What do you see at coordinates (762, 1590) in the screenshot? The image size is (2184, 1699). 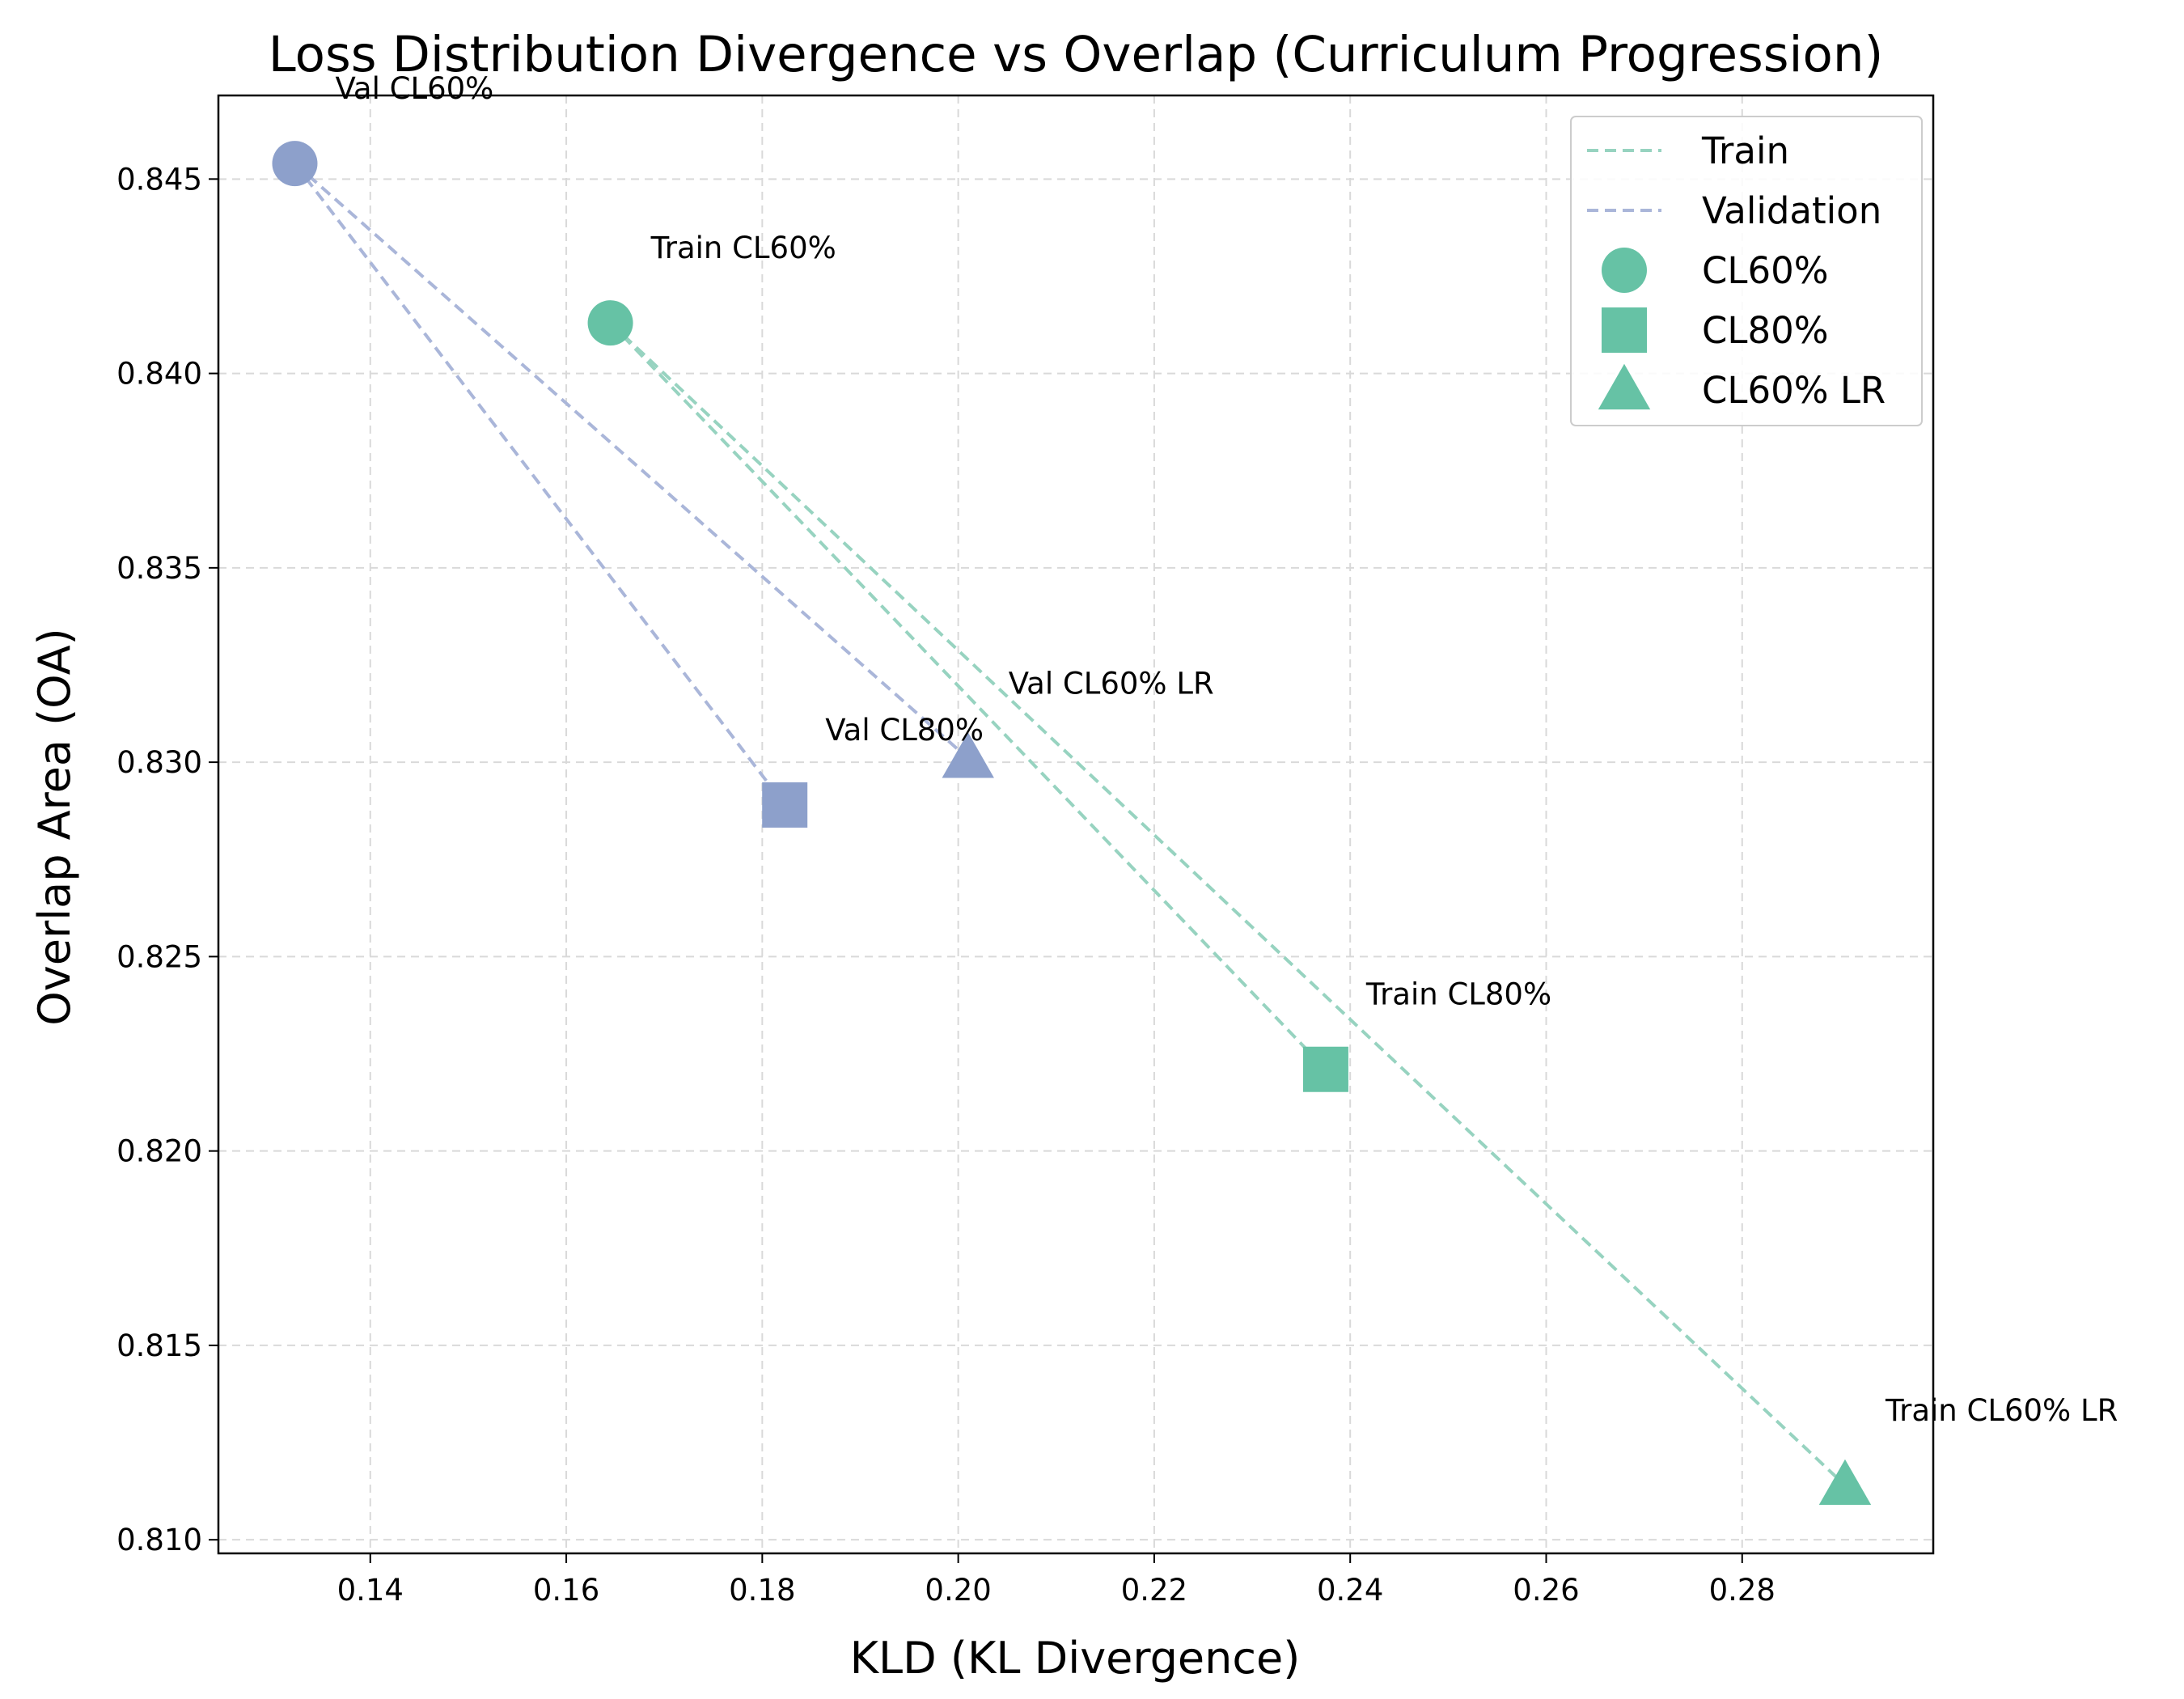 I see `x-tick-label: 0.18` at bounding box center [762, 1590].